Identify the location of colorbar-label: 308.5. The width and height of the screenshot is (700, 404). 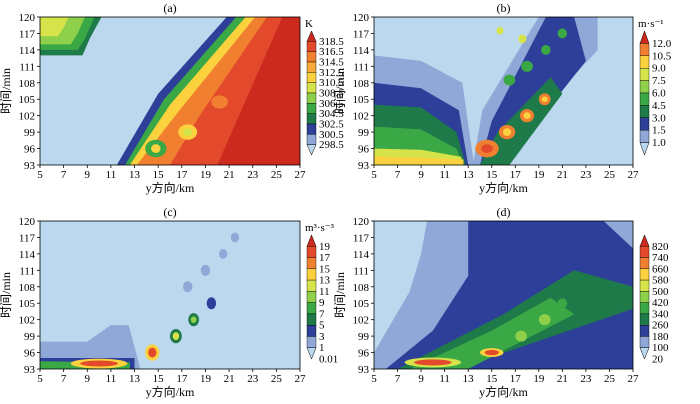
(331, 94).